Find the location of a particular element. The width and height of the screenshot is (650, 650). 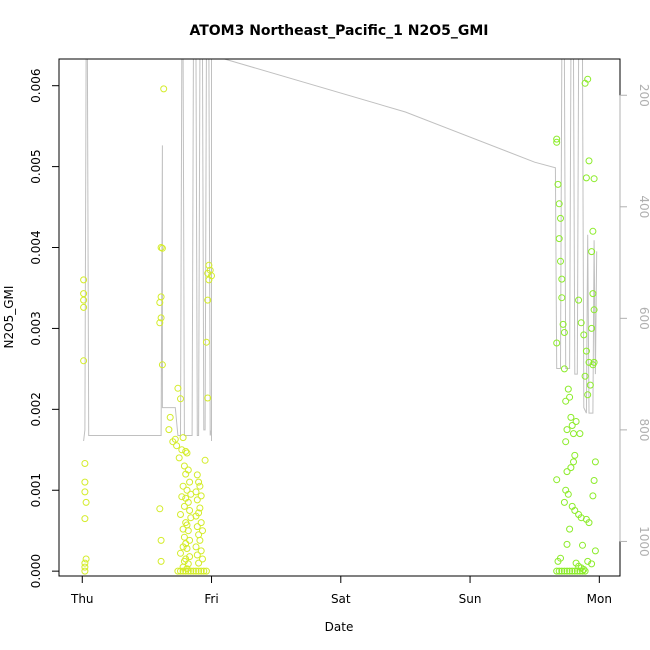

y-tick-label: 0.000 is located at coordinates (36, 571).